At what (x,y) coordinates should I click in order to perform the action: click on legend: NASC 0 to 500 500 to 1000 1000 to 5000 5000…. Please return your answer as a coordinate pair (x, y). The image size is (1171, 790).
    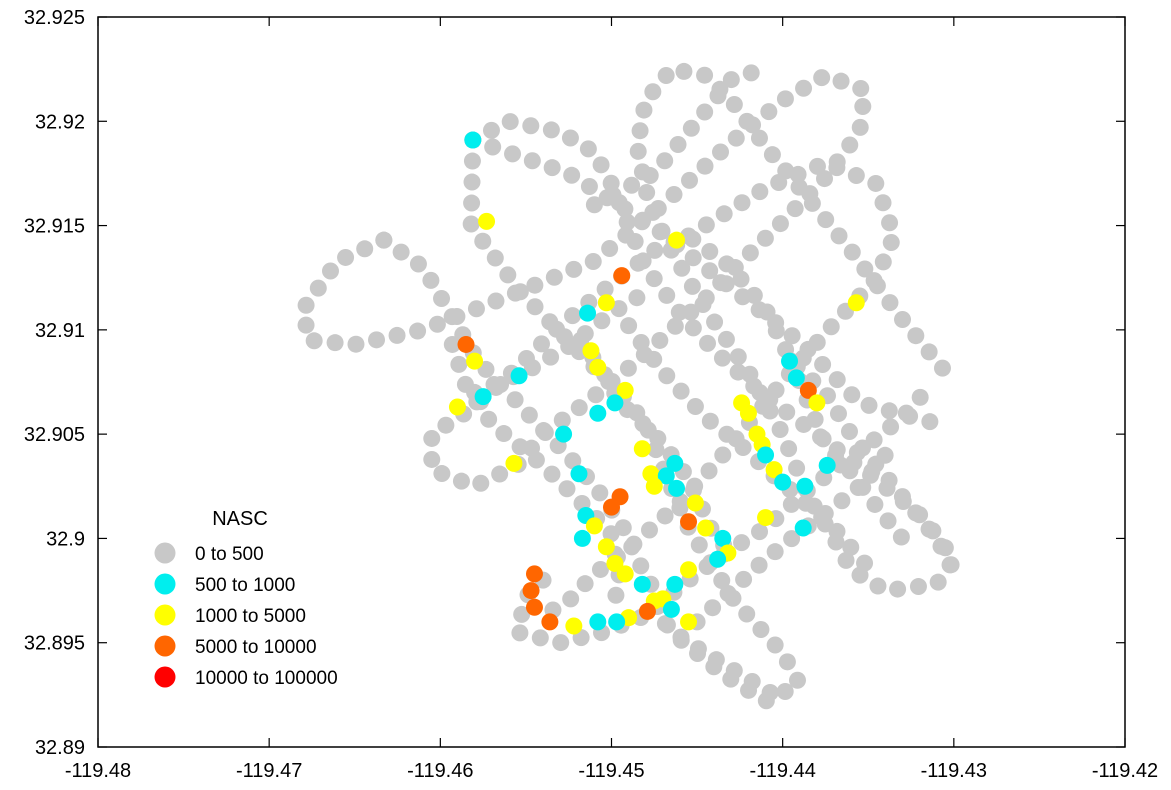
    Looking at the image, I should click on (246, 598).